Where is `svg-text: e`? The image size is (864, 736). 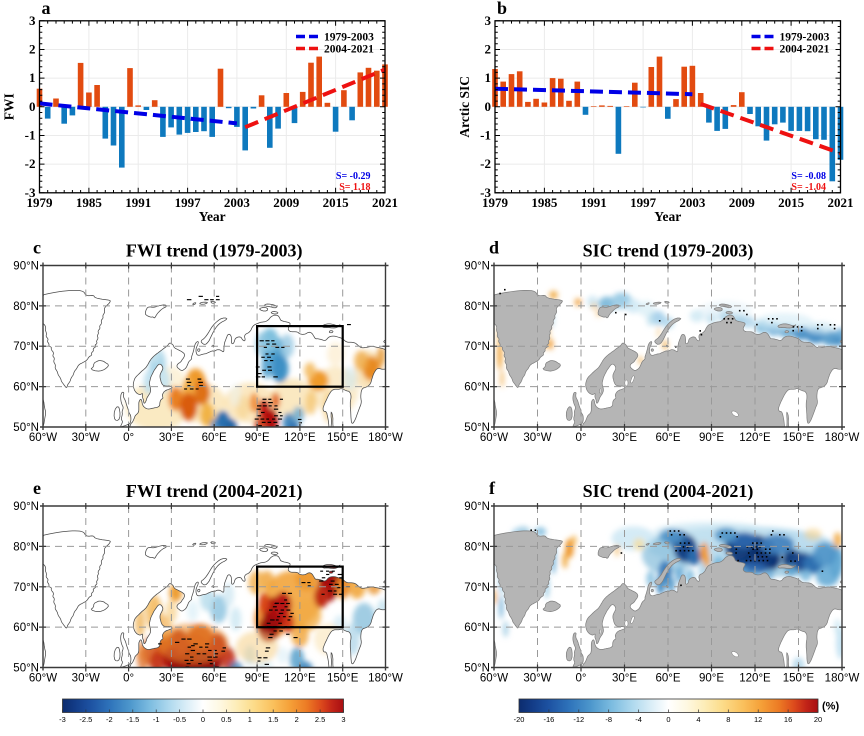
svg-text: e is located at coordinates (37, 488).